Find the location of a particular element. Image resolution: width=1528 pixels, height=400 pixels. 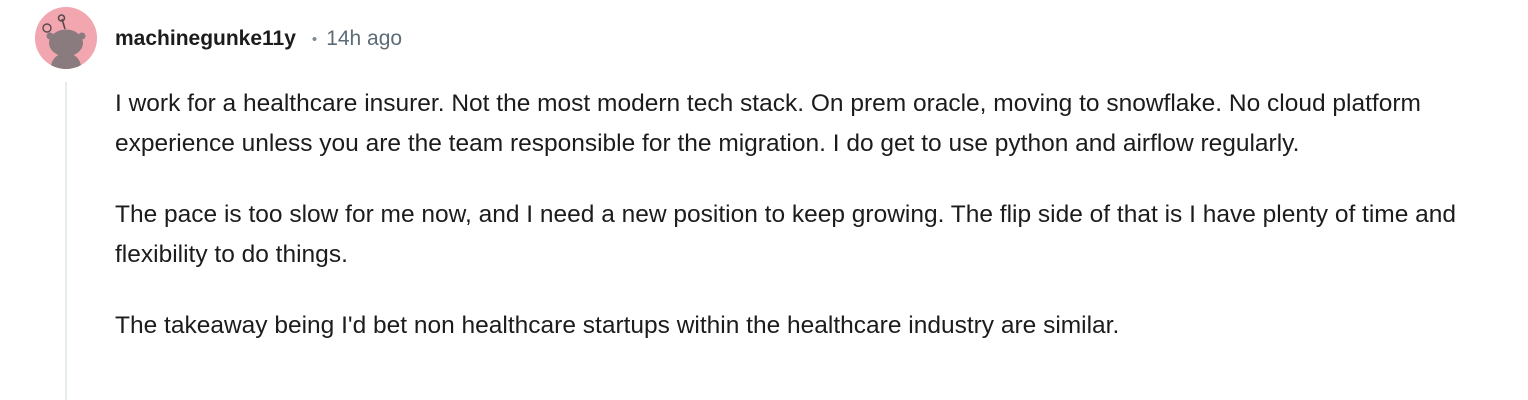

snoo-avatar-icon is located at coordinates (66, 38).